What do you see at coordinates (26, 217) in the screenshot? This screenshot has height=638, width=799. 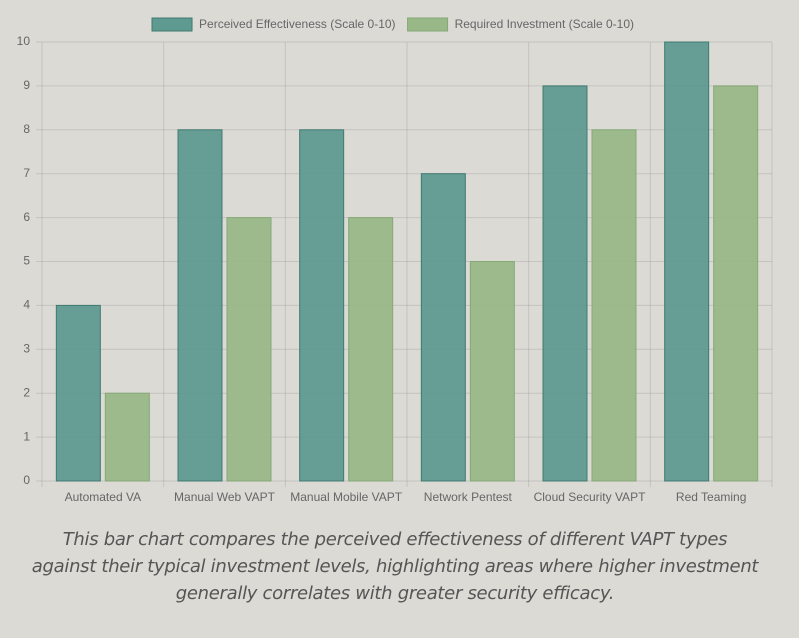 I see `y-tick-label: 6` at bounding box center [26, 217].